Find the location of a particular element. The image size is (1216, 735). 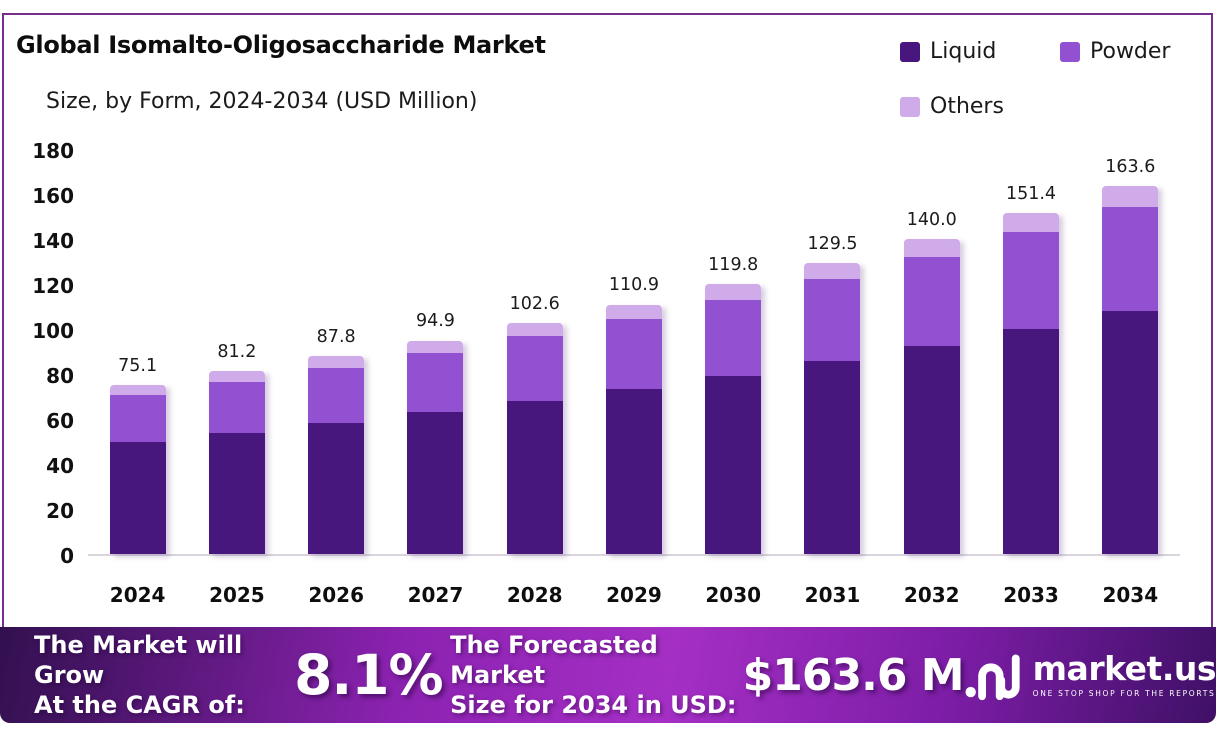

x-label-2029: 2029 is located at coordinates (634, 595).